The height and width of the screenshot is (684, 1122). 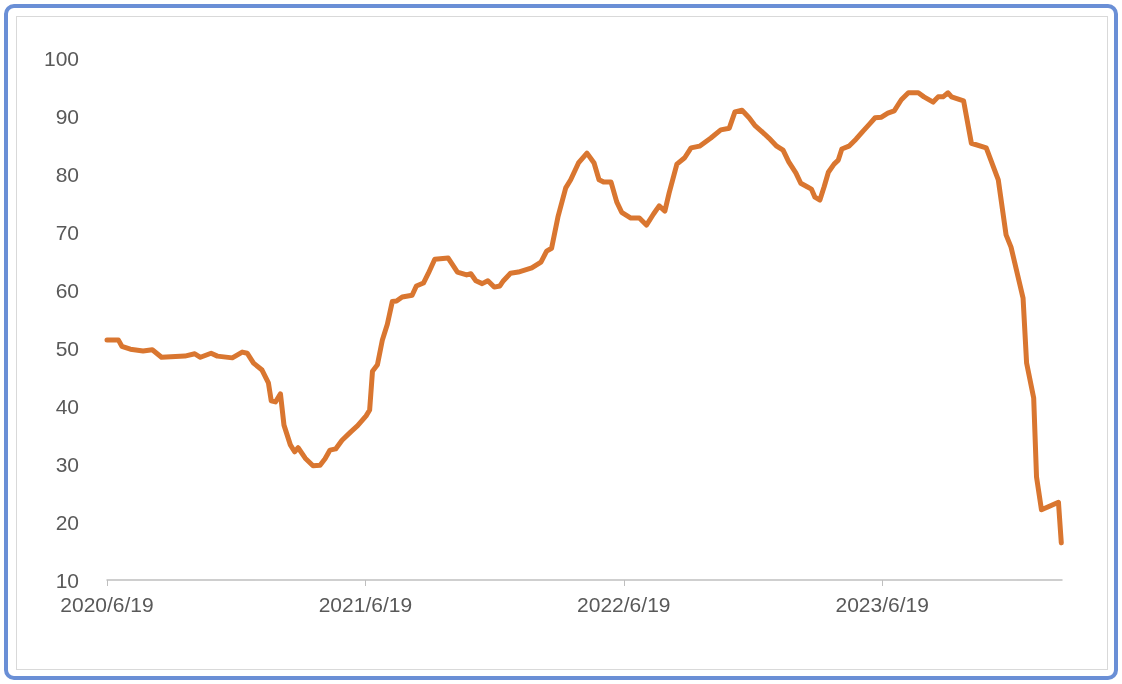 What do you see at coordinates (107, 604) in the screenshot?
I see `x-tick-label: 2020/6/19` at bounding box center [107, 604].